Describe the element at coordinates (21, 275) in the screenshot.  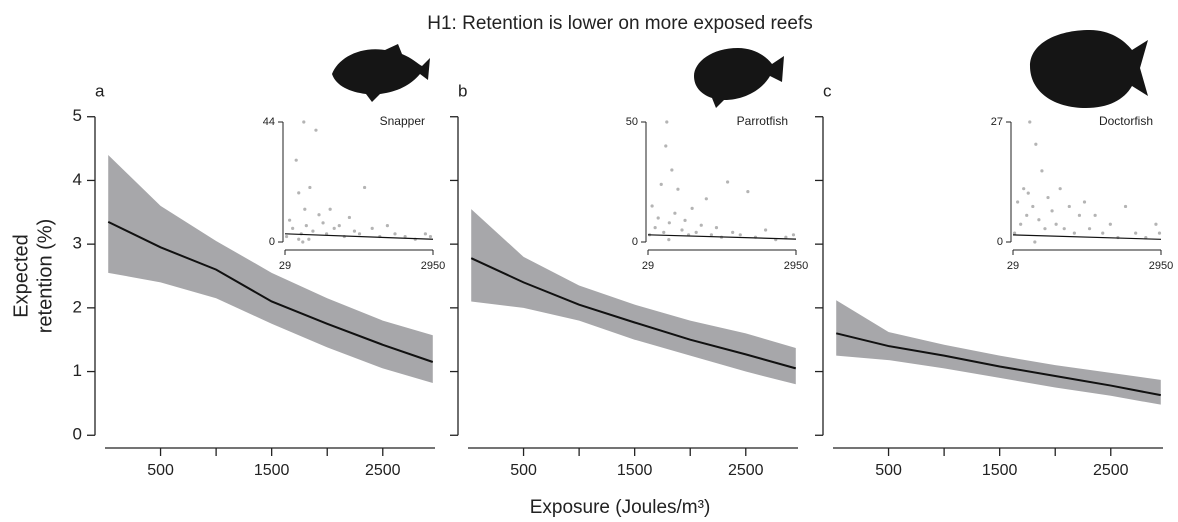
I see `y-axis-label: Expected` at that location.